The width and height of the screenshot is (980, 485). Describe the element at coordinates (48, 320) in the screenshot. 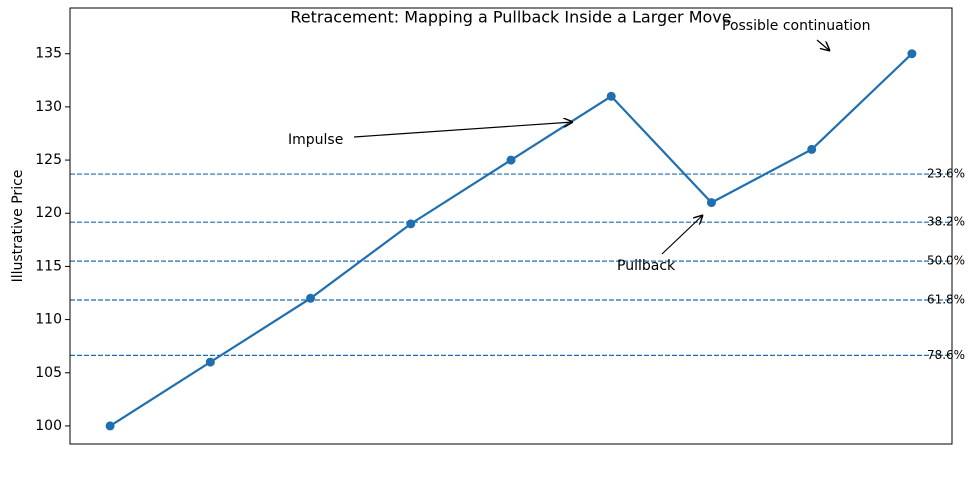

I see `y-tick-label: 110` at that location.